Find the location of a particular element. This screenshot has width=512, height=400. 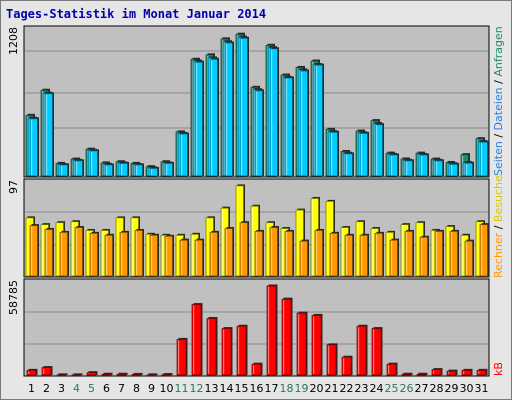

x-tick-label-day-28: 28 is located at coordinates (437, 388).